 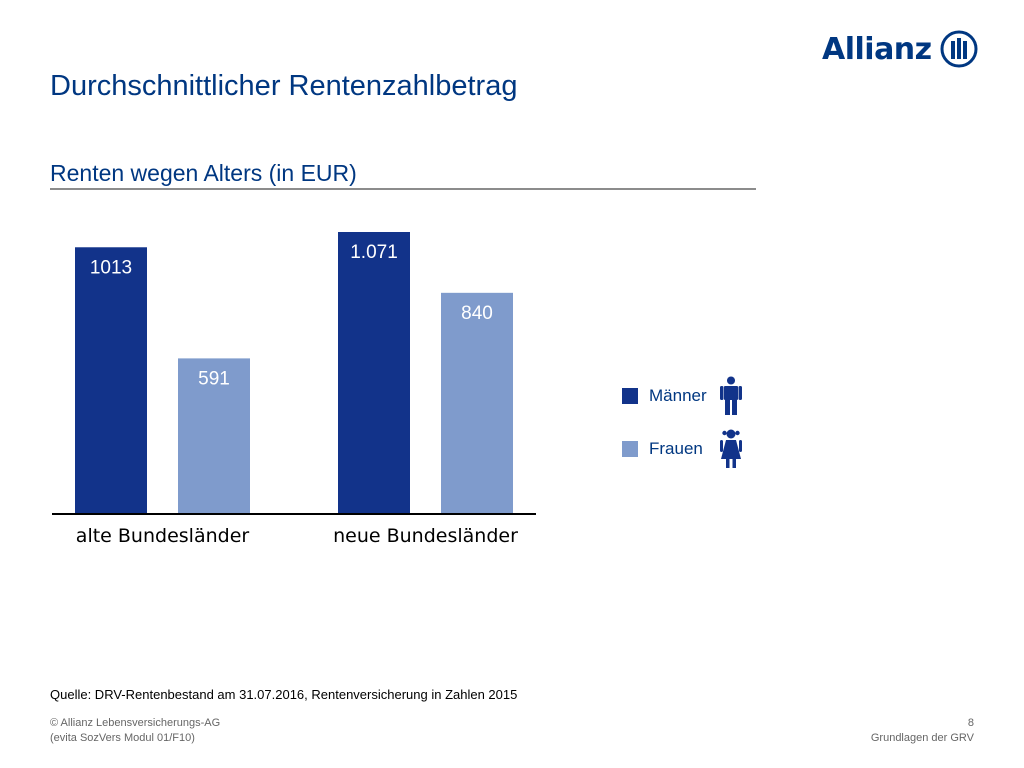 I want to click on bar-frauen-alte-bundesländer, so click(x=214, y=436).